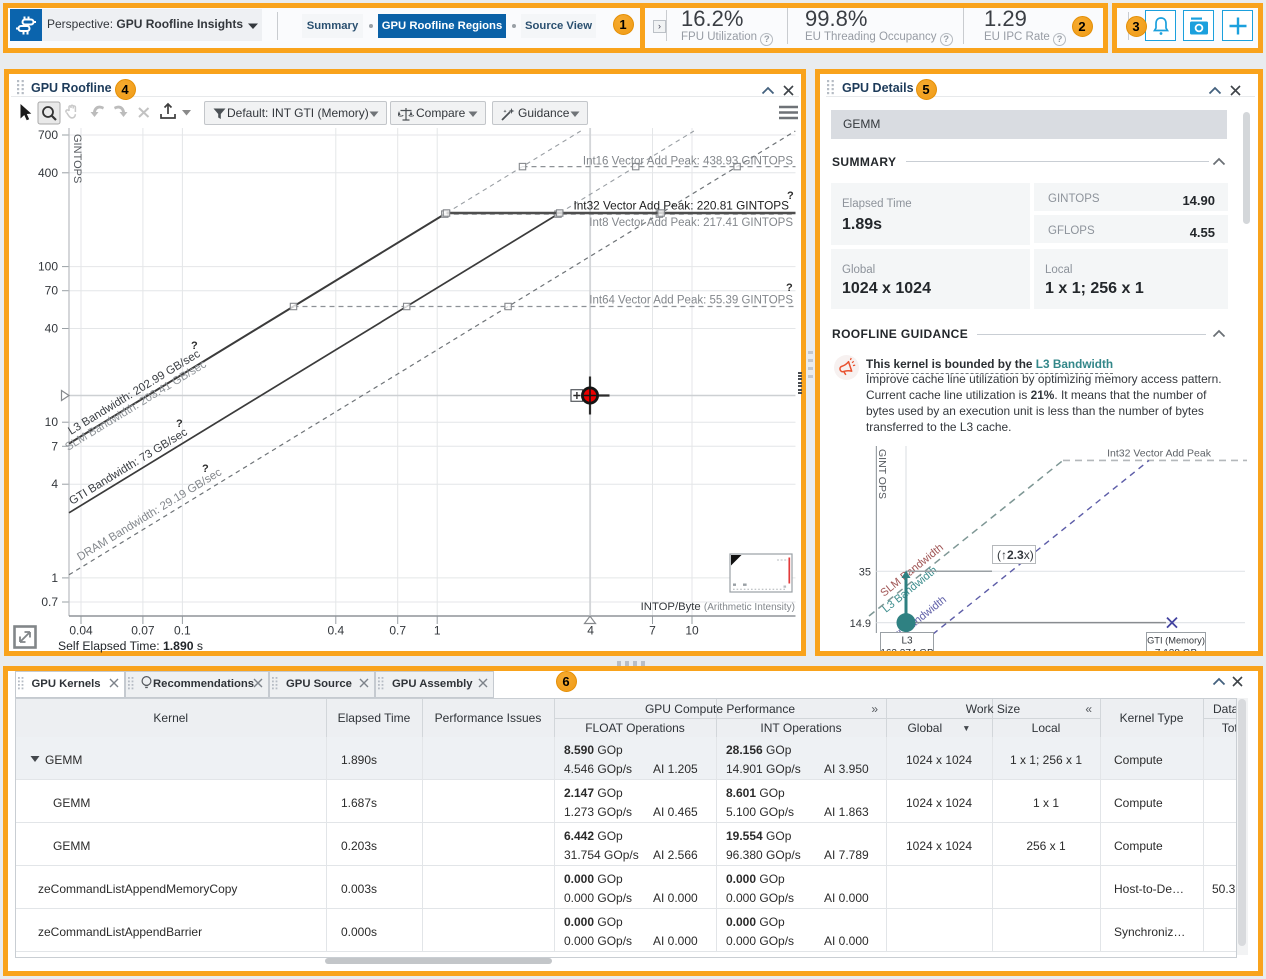  What do you see at coordinates (865, 573) in the screenshot?
I see `svg-text: 35` at bounding box center [865, 573].